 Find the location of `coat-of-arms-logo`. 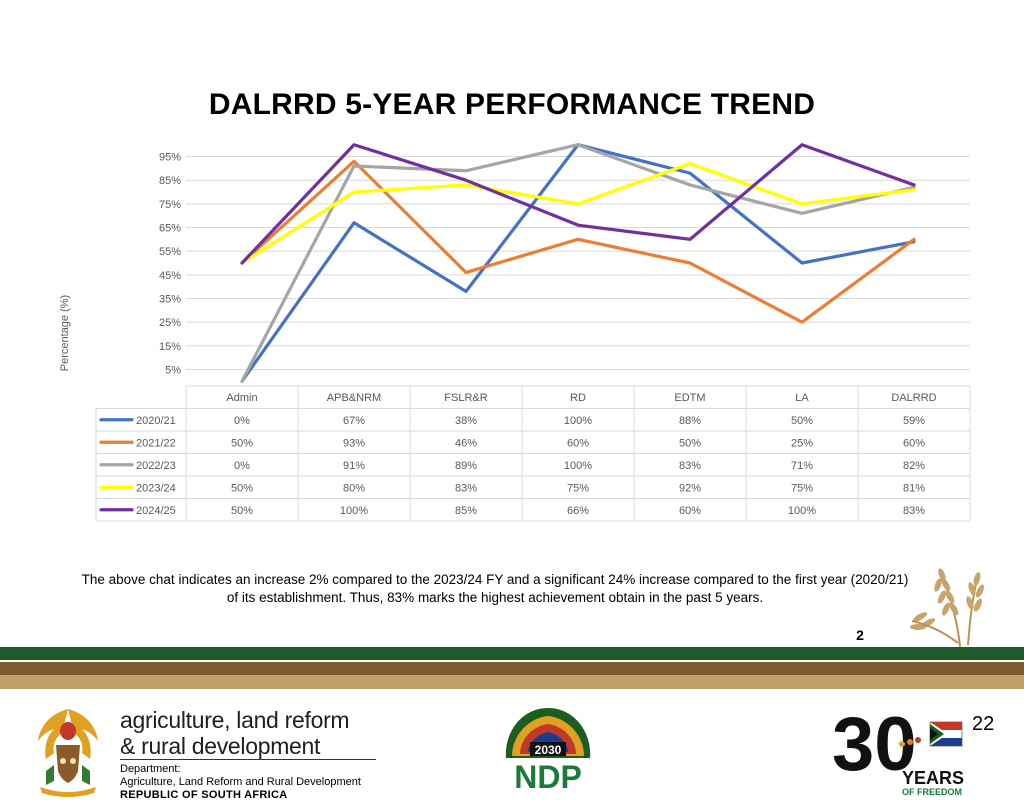

coat-of-arms-logo is located at coordinates (68, 753).